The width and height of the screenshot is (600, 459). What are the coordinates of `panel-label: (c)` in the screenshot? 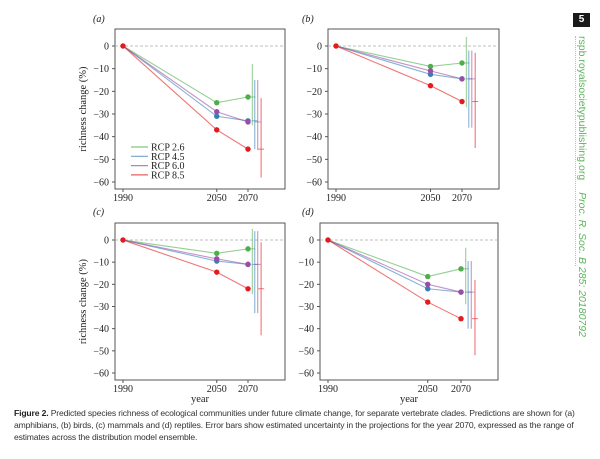 It's located at (99, 212).